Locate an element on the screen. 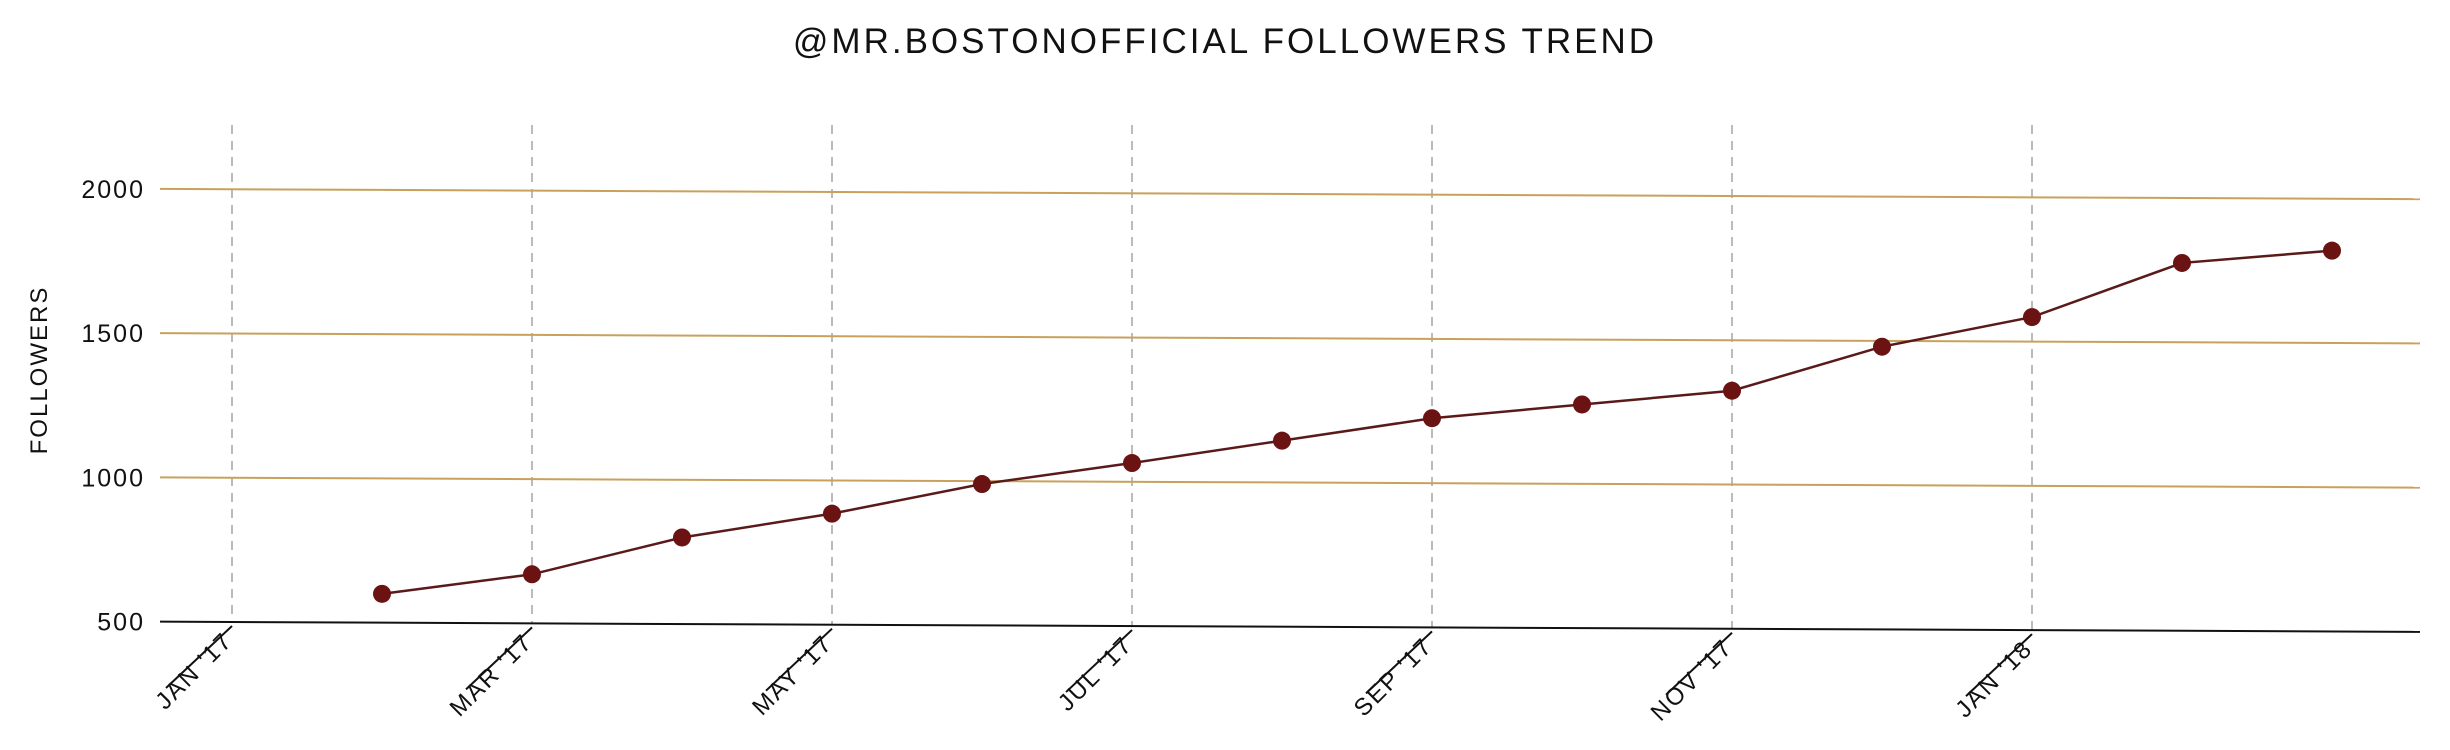 This screenshot has height=750, width=2450. chart-title: @MR.BOSTONOFFICIAL FOLLOWERS TREND is located at coordinates (1225, 41).